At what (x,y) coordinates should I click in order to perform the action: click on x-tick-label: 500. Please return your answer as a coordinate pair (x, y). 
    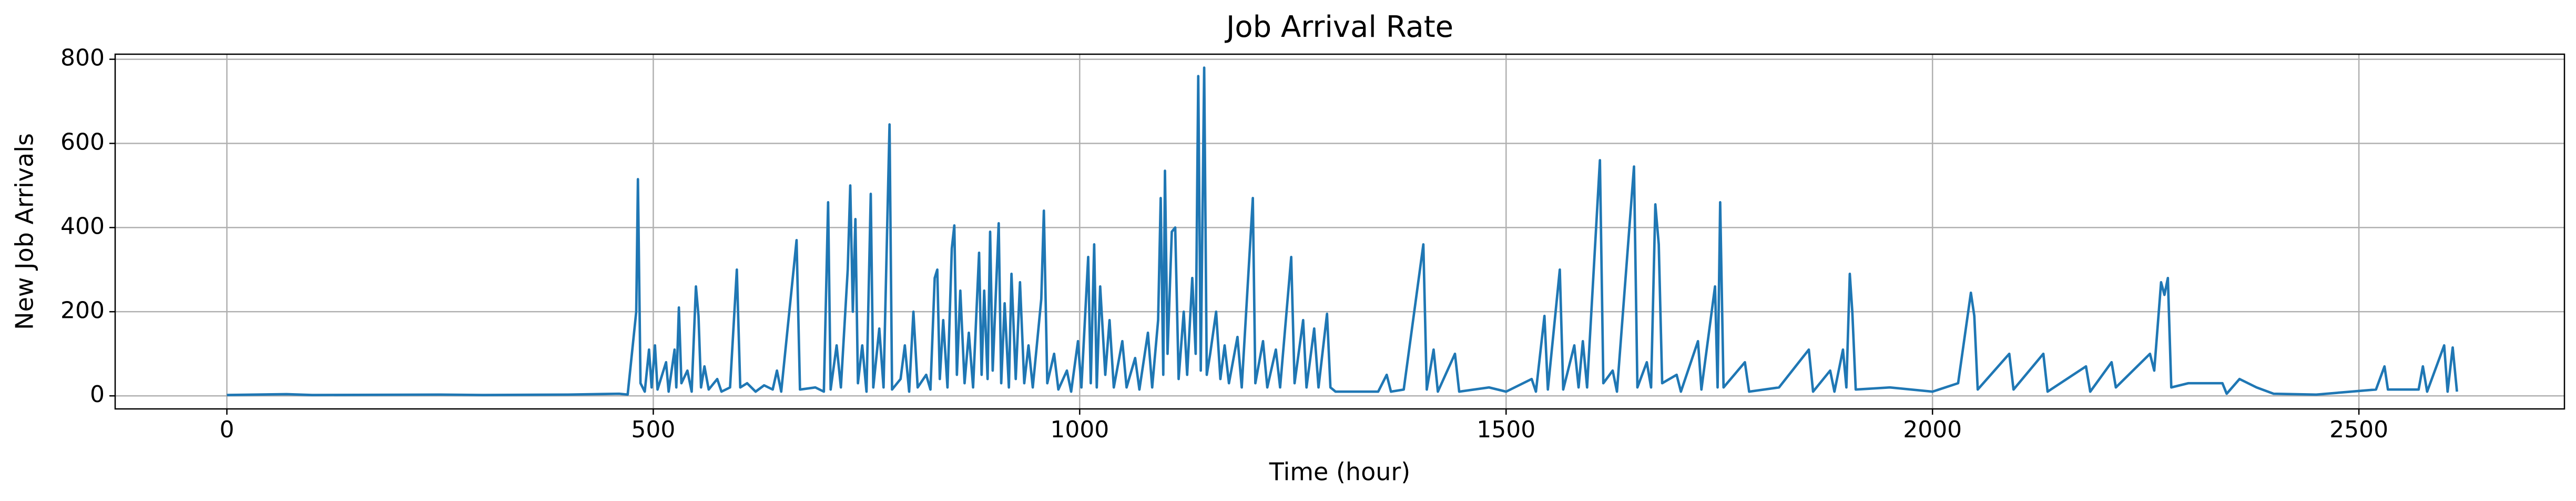
    Looking at the image, I should click on (653, 429).